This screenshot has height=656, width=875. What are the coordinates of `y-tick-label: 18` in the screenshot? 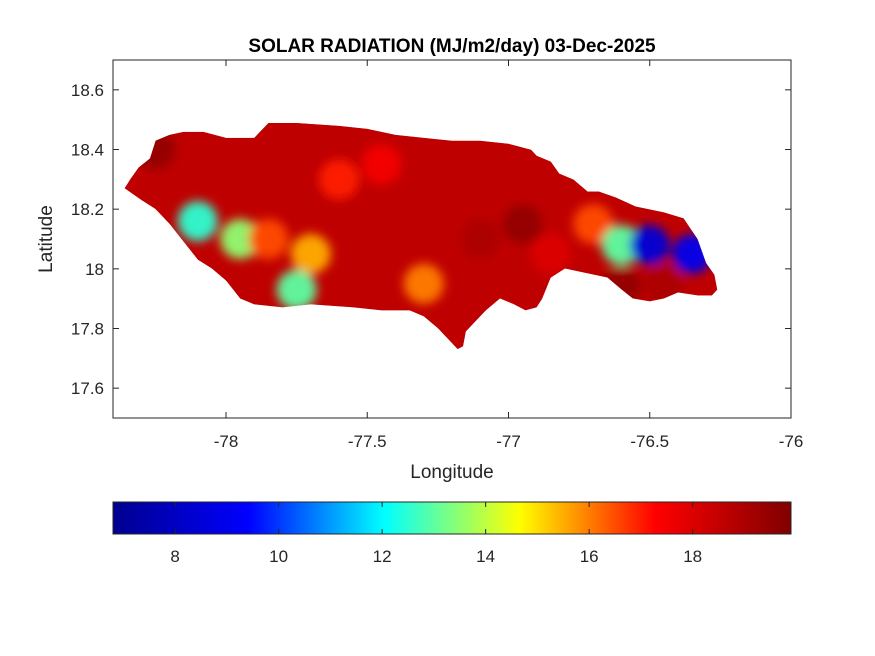 It's located at (94, 269).